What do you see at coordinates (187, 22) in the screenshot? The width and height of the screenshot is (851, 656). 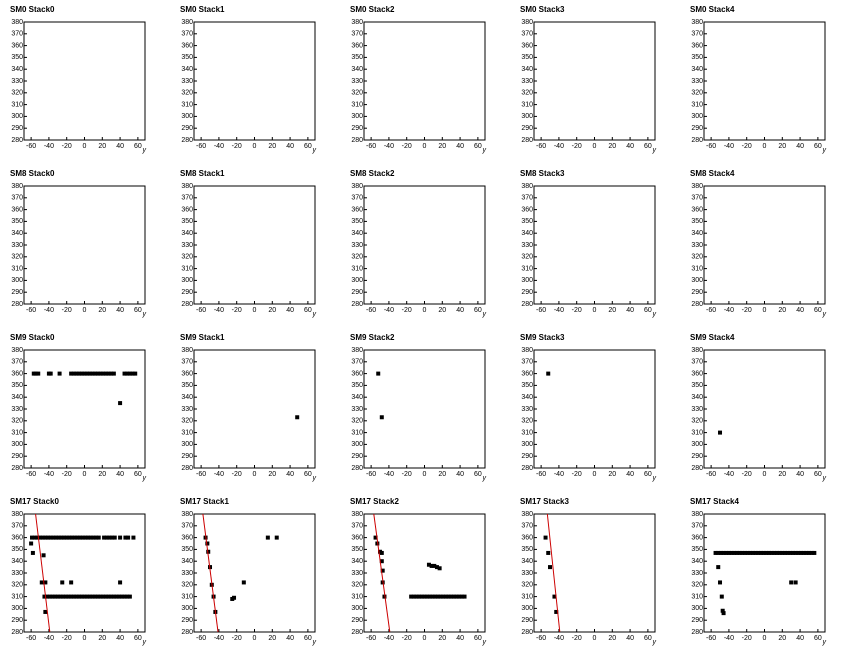 I see `y-tick-label: 380` at bounding box center [187, 22].